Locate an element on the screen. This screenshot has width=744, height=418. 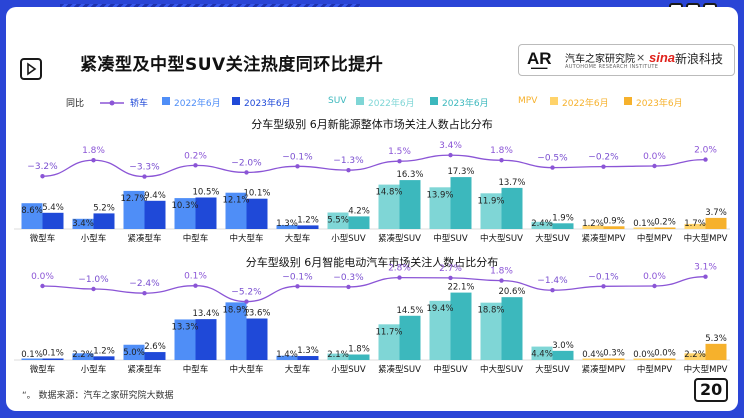
bar-label-2022-5: 1.3% is located at coordinates (287, 224).